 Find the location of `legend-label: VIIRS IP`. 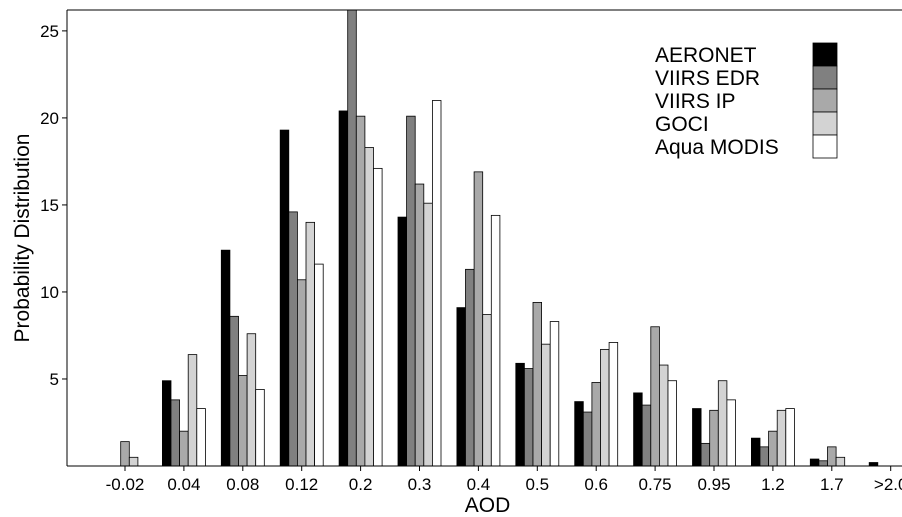

legend-label: VIIRS IP is located at coordinates (695, 101).